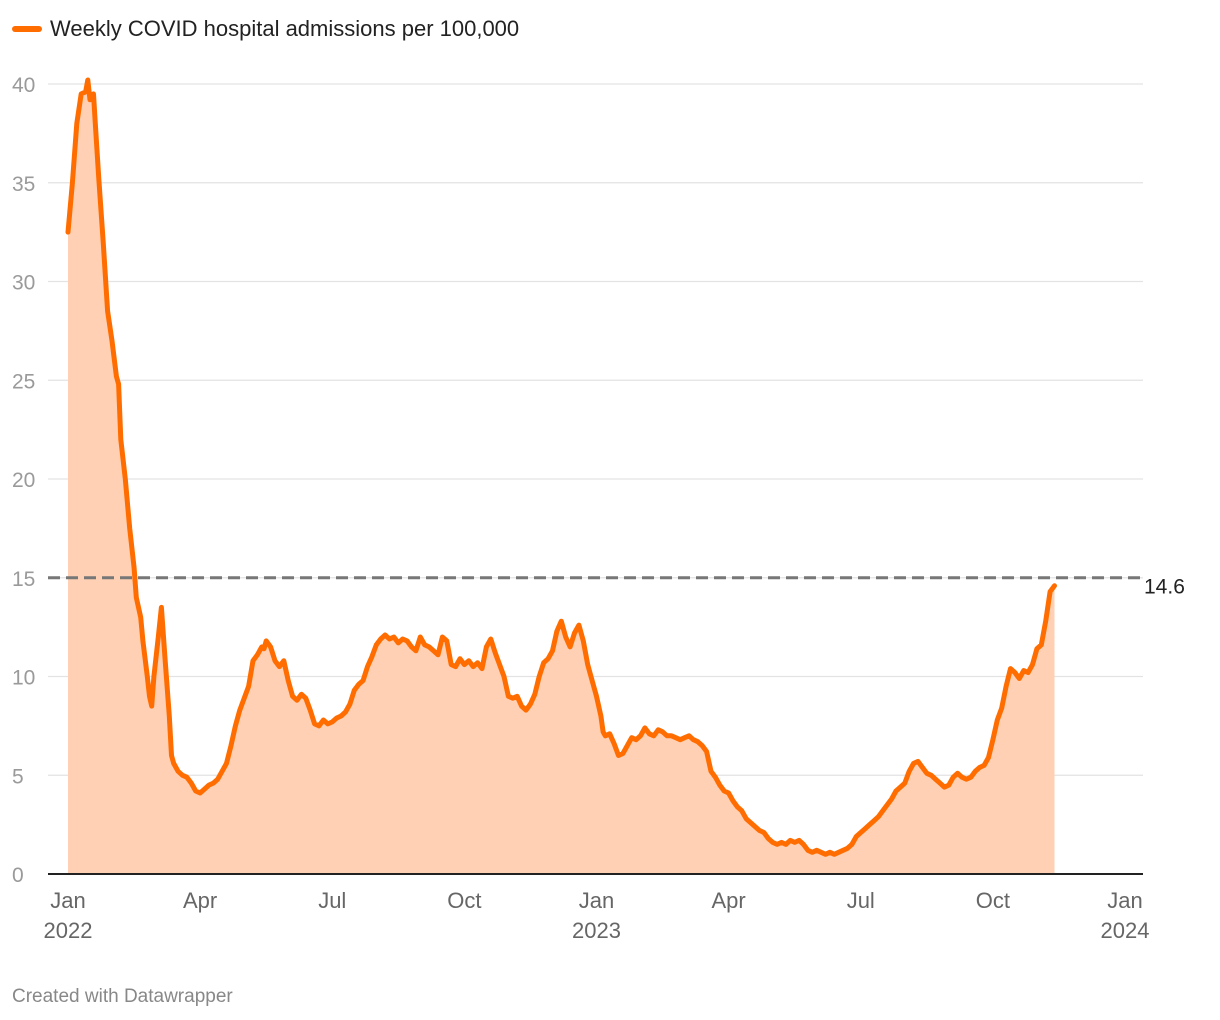 Image resolution: width=1220 pixels, height=1020 pixels. I want to click on end-value-label: 14.6, so click(1164, 587).